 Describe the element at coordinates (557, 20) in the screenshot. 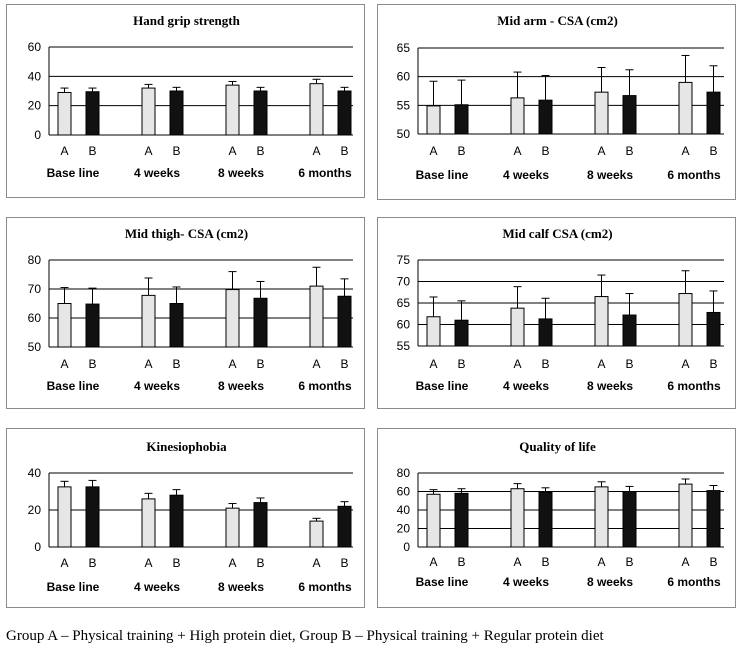

I see `chart-title: Mid arm - CSA (cm2)` at that location.